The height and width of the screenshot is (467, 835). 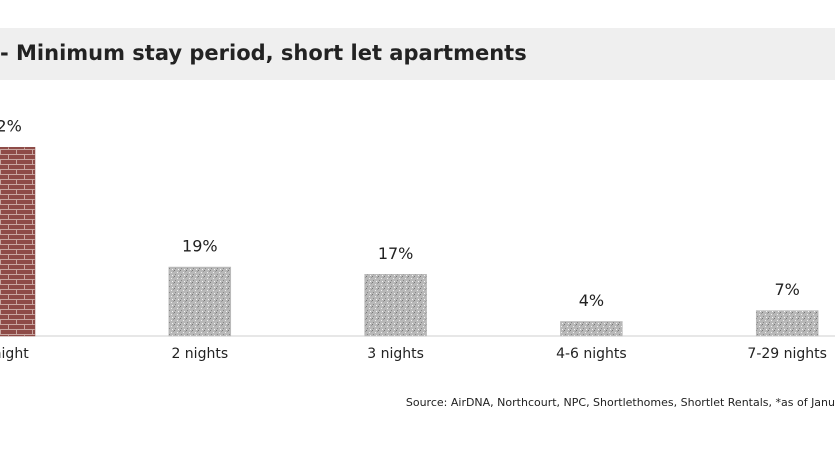 What do you see at coordinates (591, 300) in the screenshot?
I see `value-label: 4%` at bounding box center [591, 300].